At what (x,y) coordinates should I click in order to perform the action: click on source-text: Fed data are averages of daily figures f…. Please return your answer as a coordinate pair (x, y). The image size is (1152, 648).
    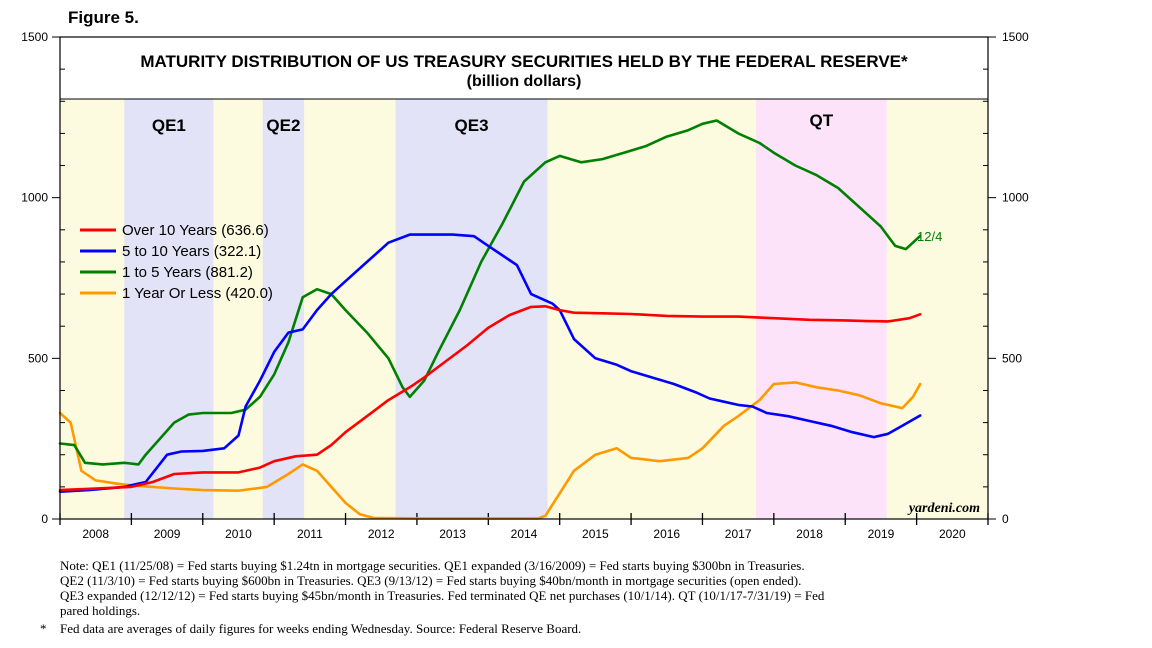
    Looking at the image, I should click on (321, 628).